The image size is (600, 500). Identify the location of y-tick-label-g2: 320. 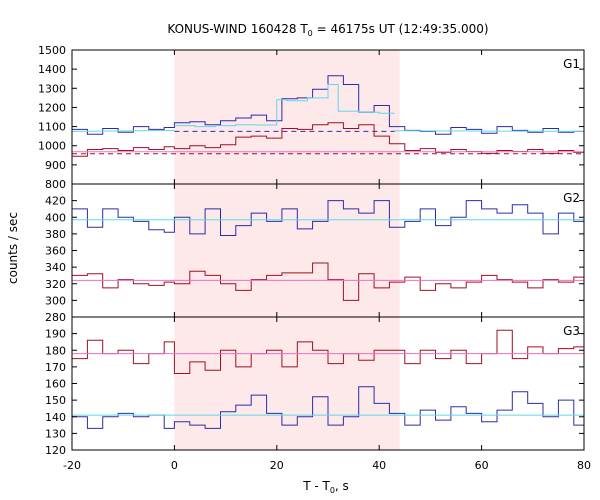
(55, 284).